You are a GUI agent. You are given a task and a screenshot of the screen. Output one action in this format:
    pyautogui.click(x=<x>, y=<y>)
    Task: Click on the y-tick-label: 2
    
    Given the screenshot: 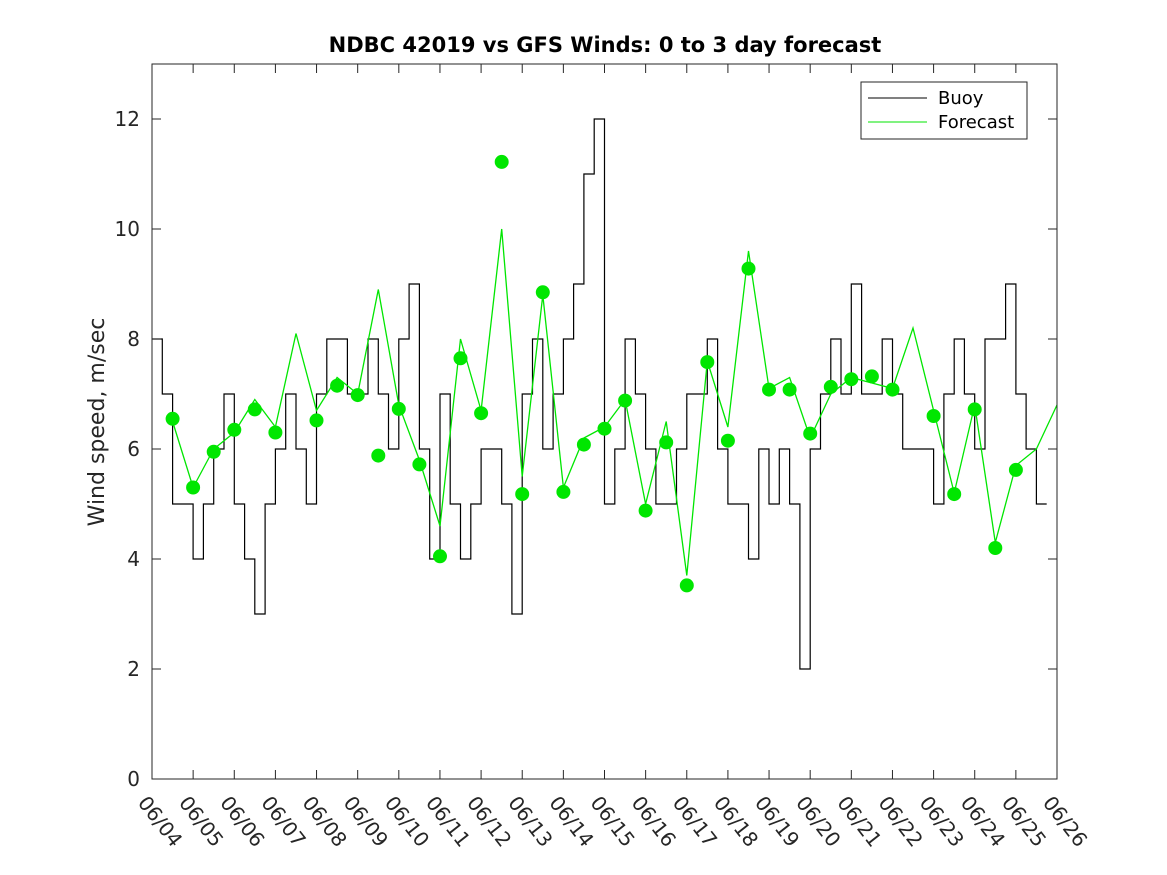 What is the action you would take?
    pyautogui.click(x=133, y=669)
    